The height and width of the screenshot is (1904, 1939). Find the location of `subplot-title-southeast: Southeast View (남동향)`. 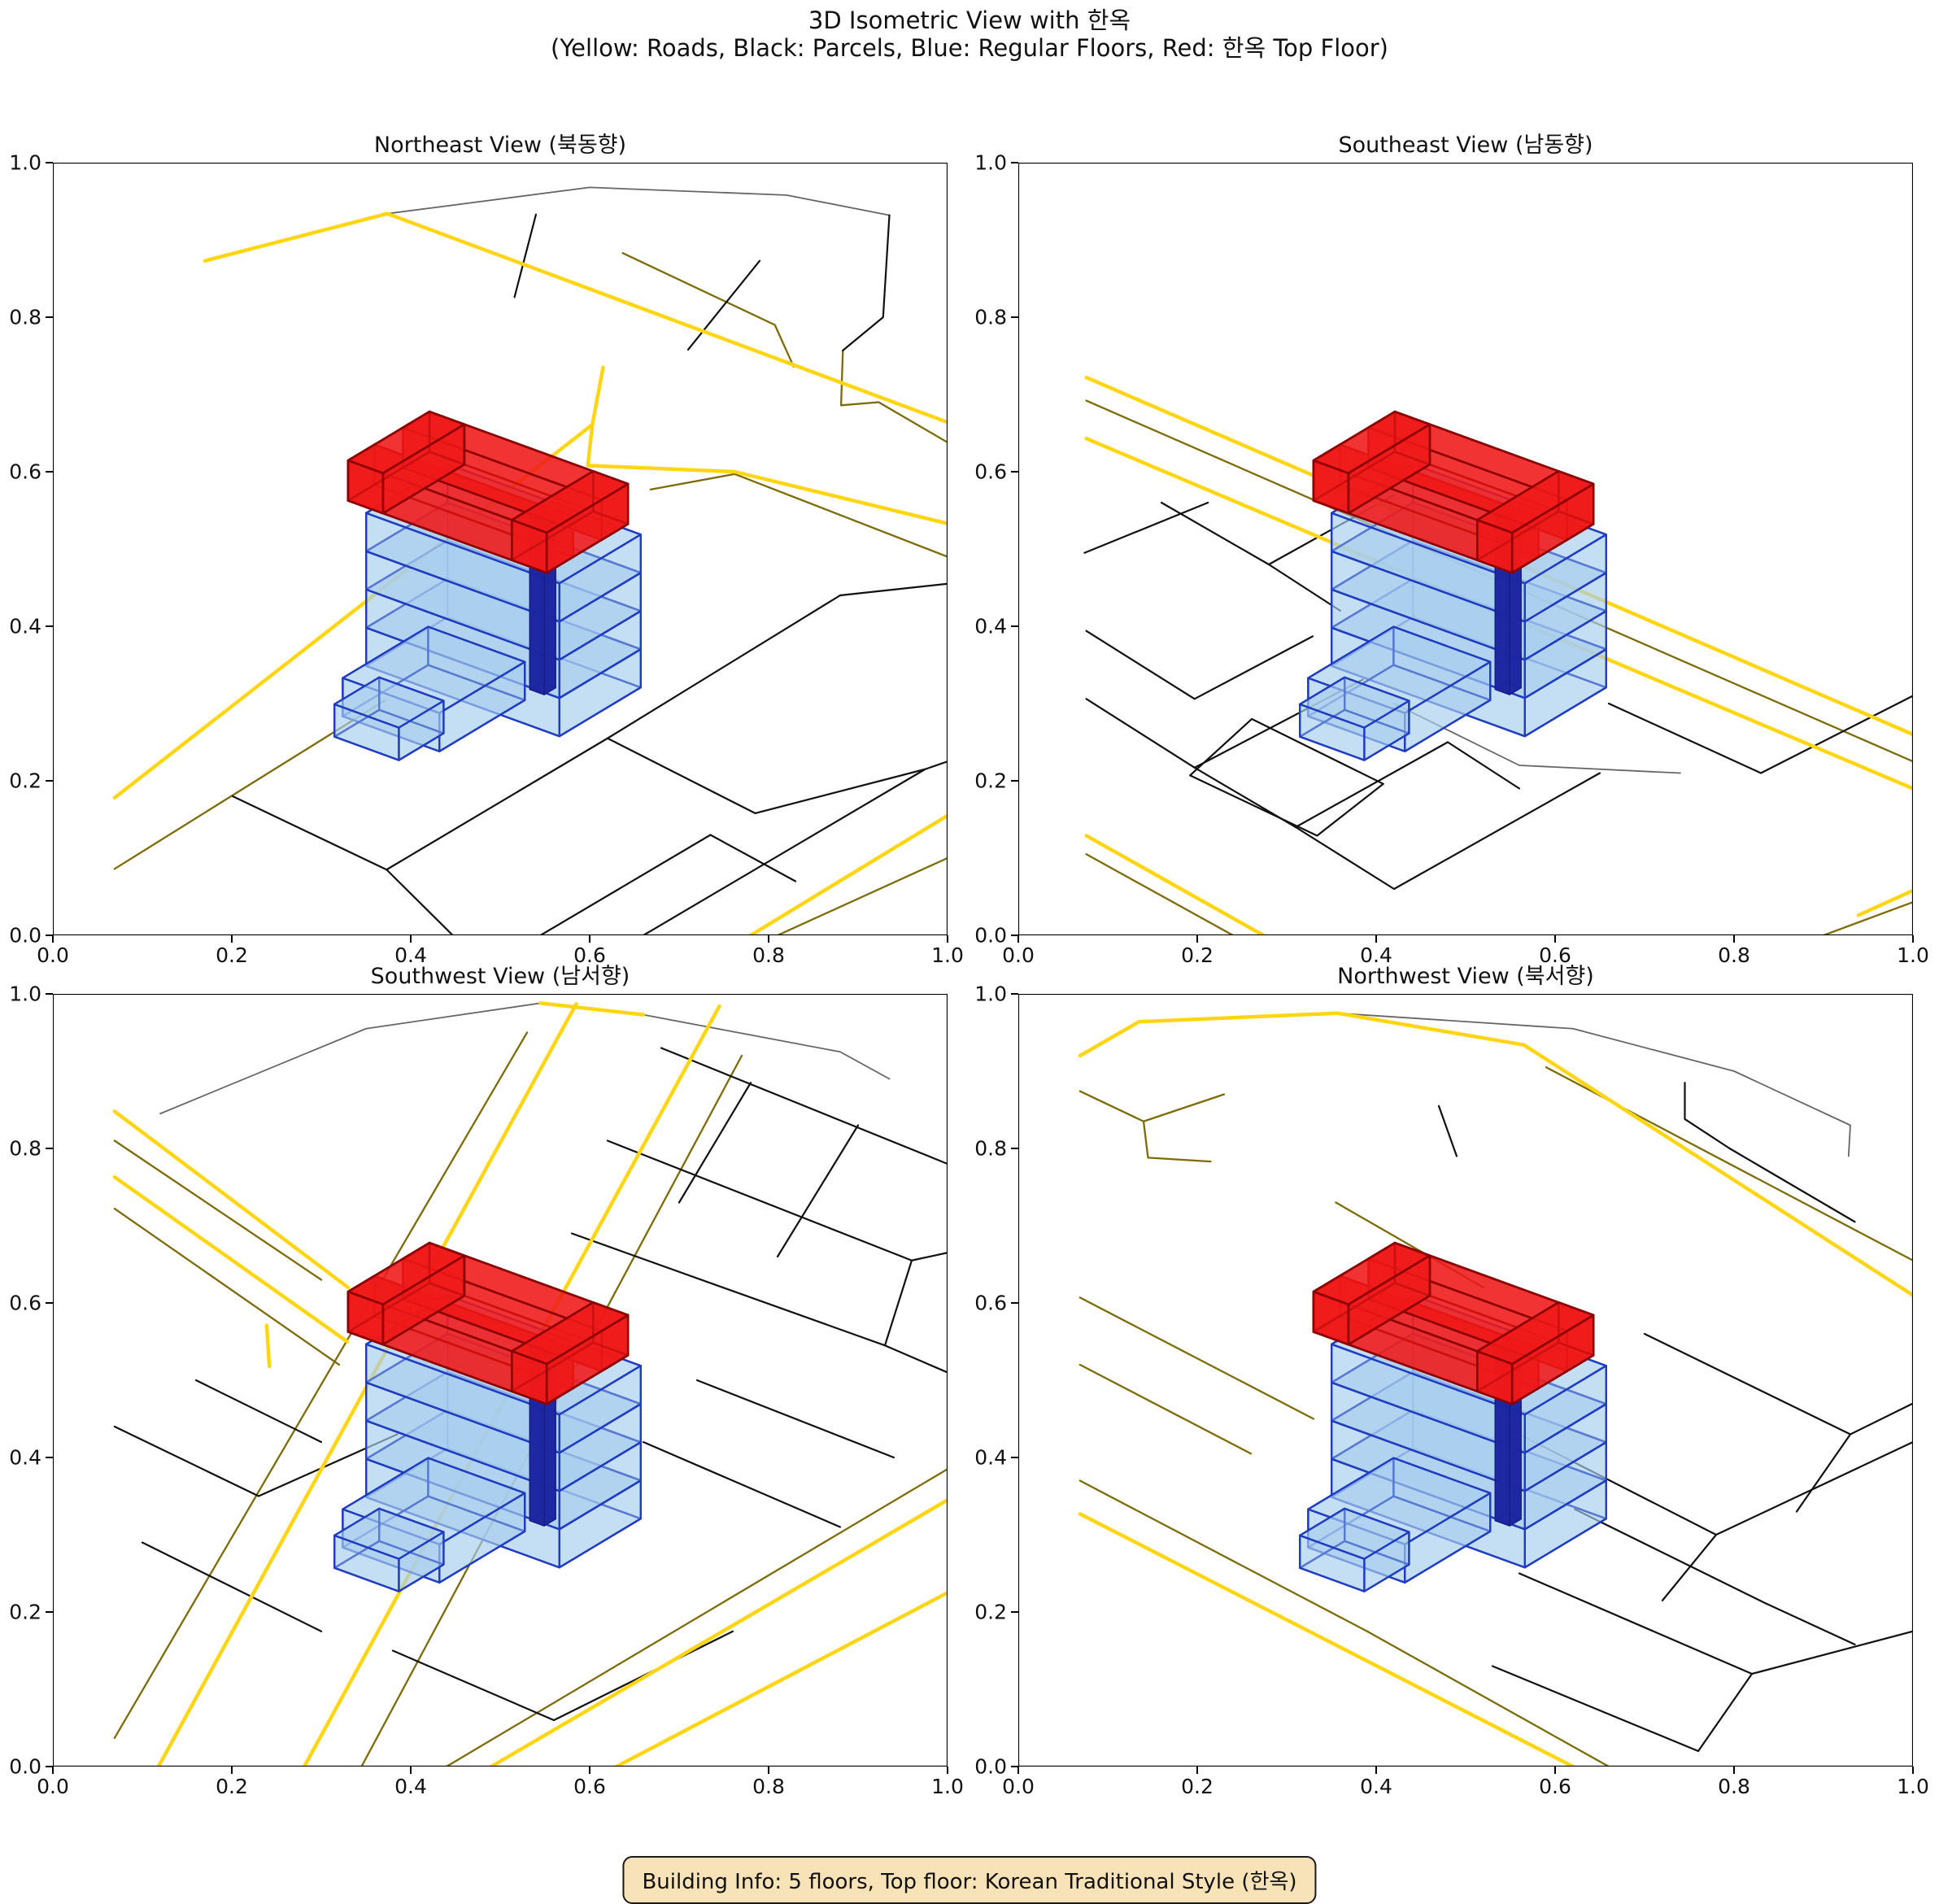

subplot-title-southeast: Southeast View (남동향) is located at coordinates (1466, 145).